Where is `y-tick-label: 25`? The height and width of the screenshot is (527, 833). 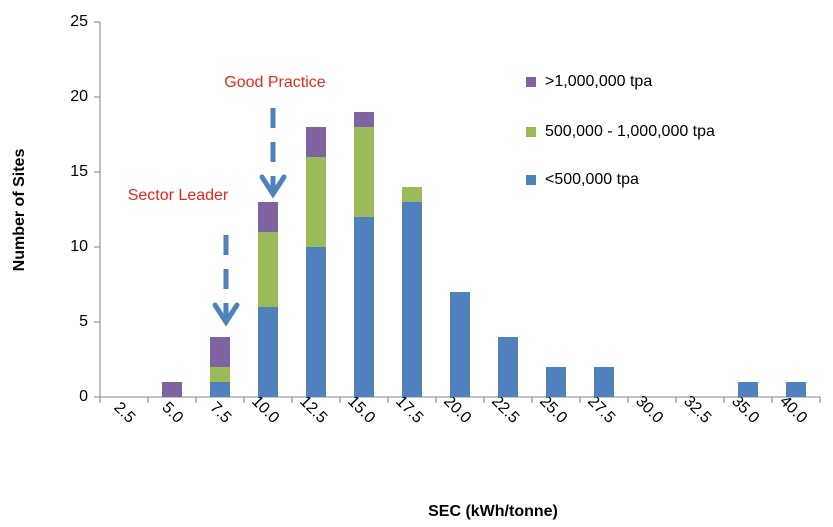 y-tick-label: 25 is located at coordinates (79, 21).